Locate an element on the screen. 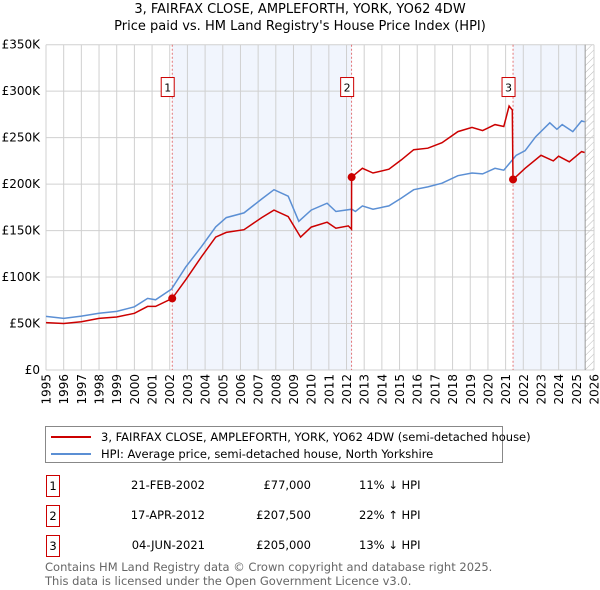  x-tick-label: 2008 is located at coordinates (276, 389).